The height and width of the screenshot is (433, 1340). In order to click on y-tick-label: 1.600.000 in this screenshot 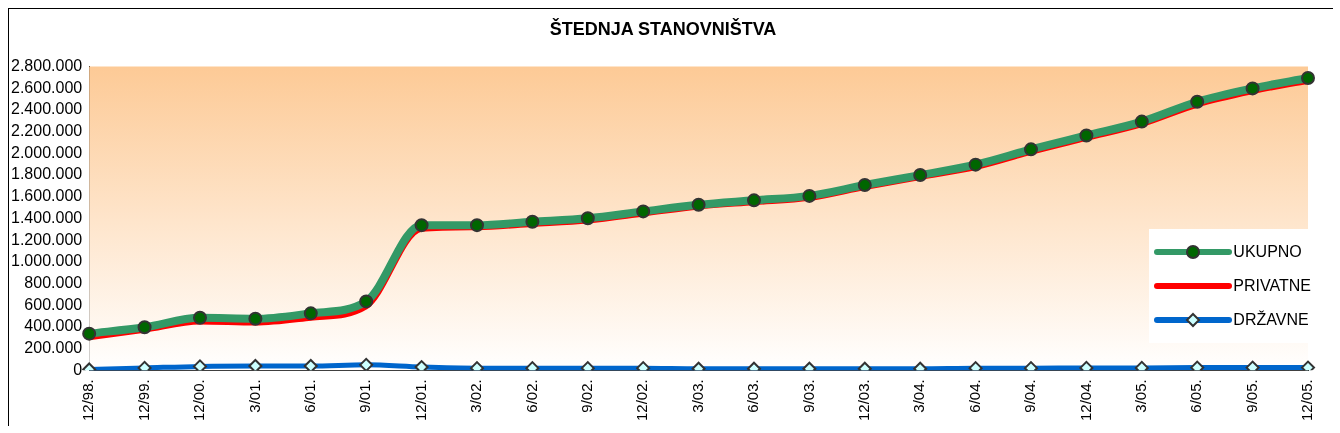, I will do `click(46, 196)`.